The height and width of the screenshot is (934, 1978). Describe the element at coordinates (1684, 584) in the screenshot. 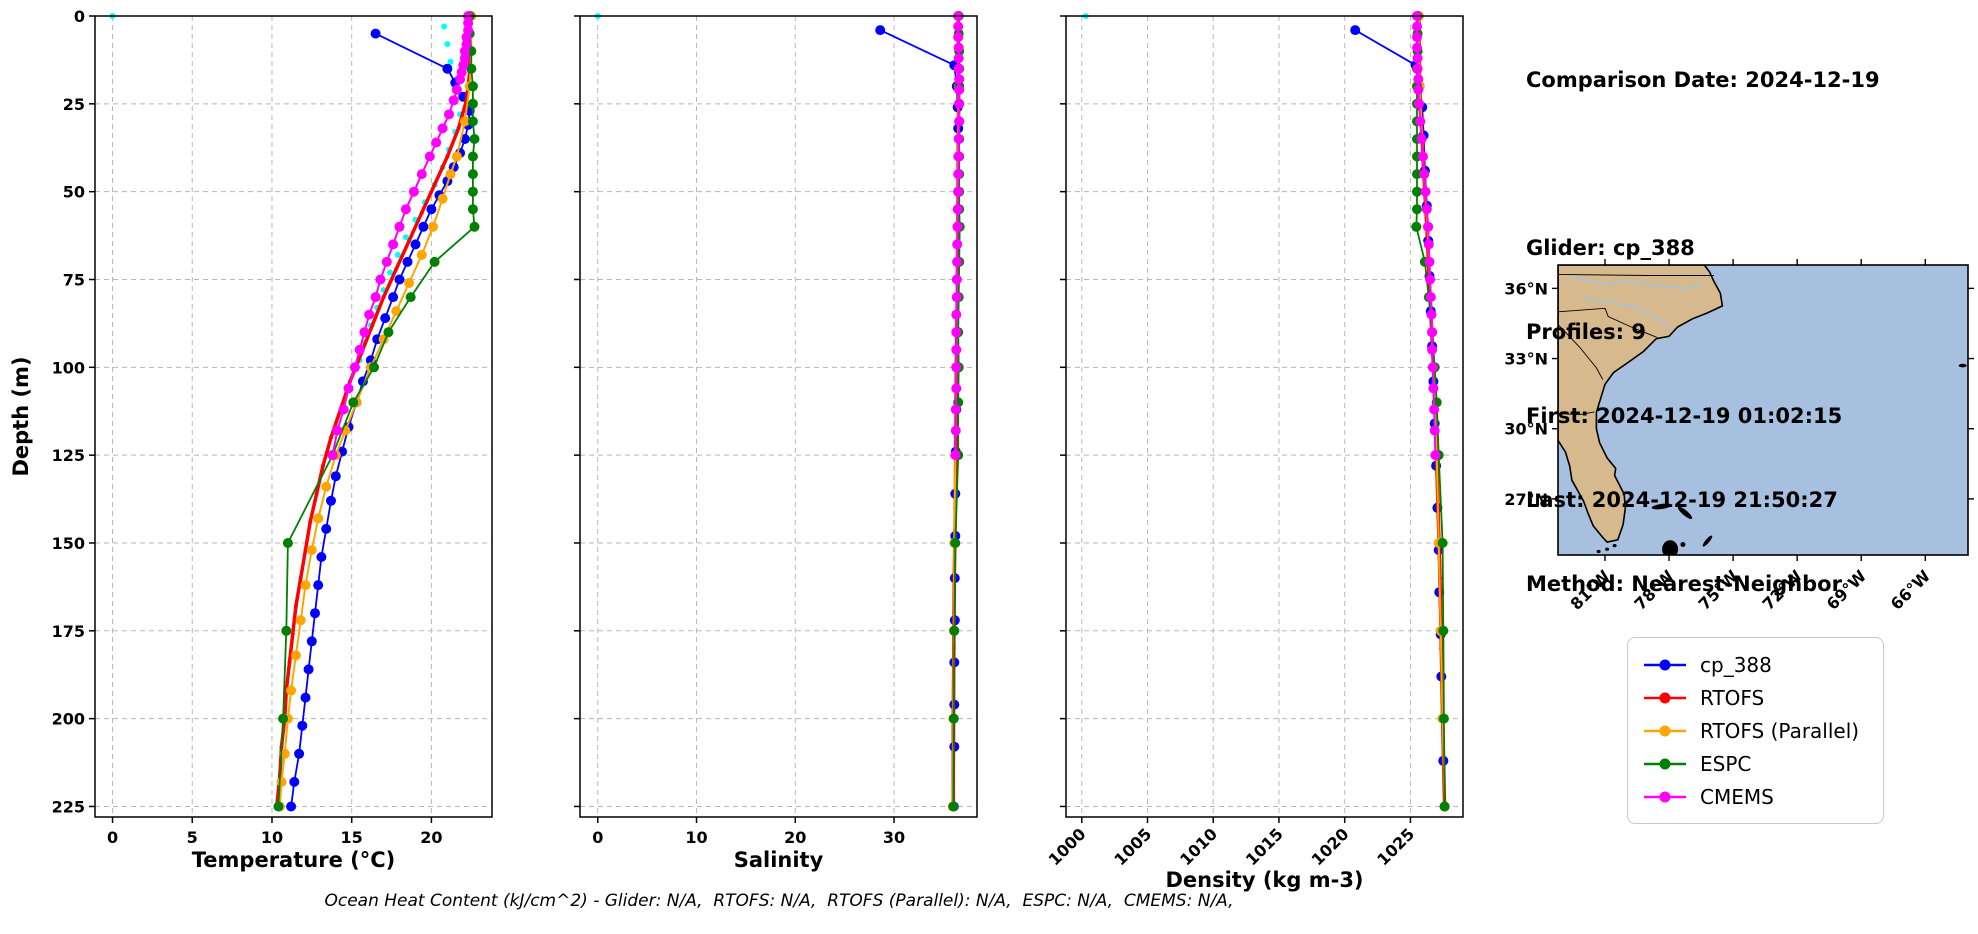

I see `method: Method: Nearest-Neighbor` at that location.